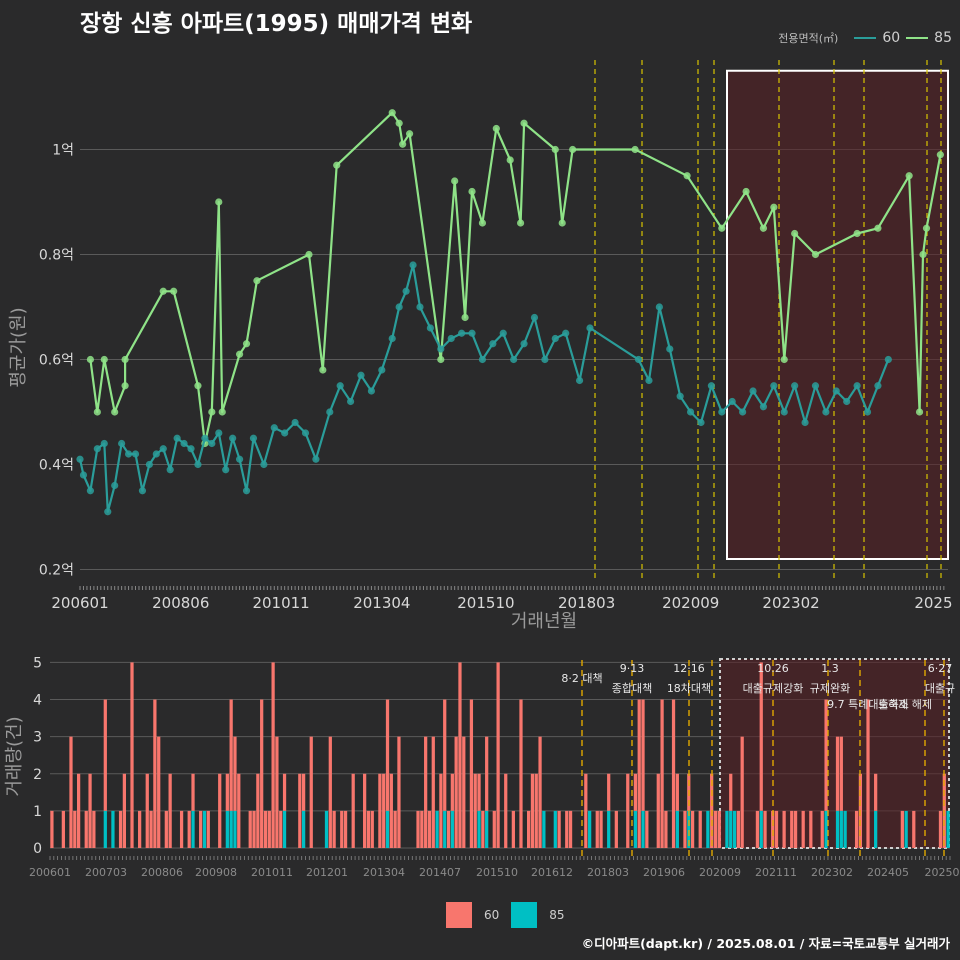 This screenshot has height=960, width=960. I want to click on y-axis-title: 평균가(원), so click(18, 347).